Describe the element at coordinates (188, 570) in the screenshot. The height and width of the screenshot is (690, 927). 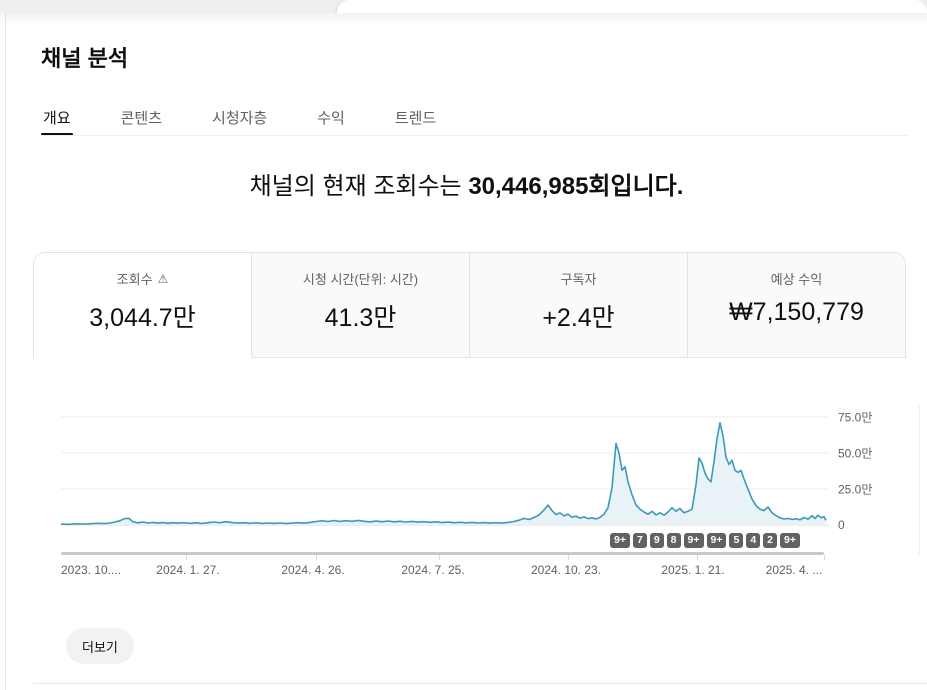
I see `x-axis-label: 2024. 1. 27.` at that location.